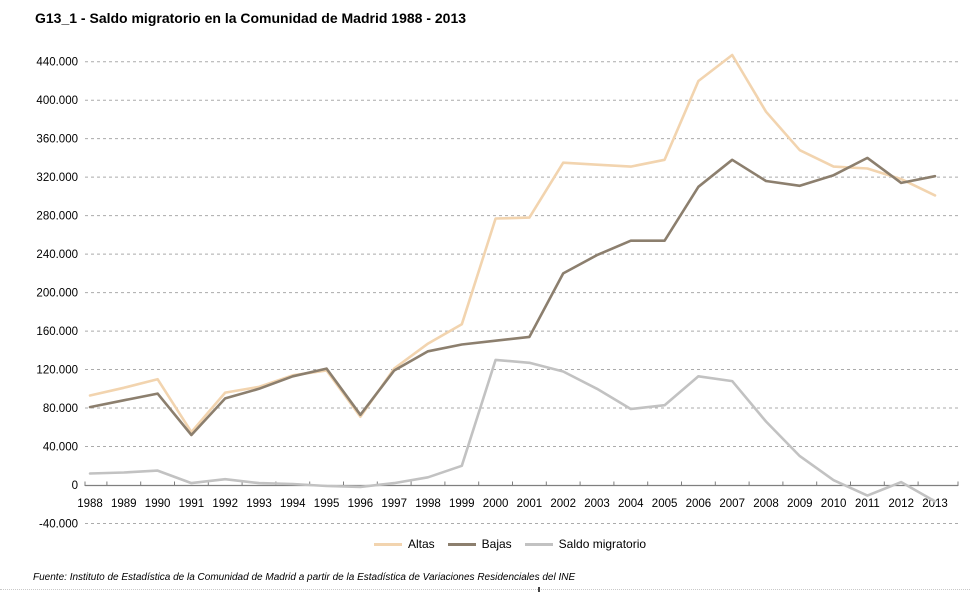  What do you see at coordinates (485, 589) in the screenshot?
I see `bottom-divider` at bounding box center [485, 589].